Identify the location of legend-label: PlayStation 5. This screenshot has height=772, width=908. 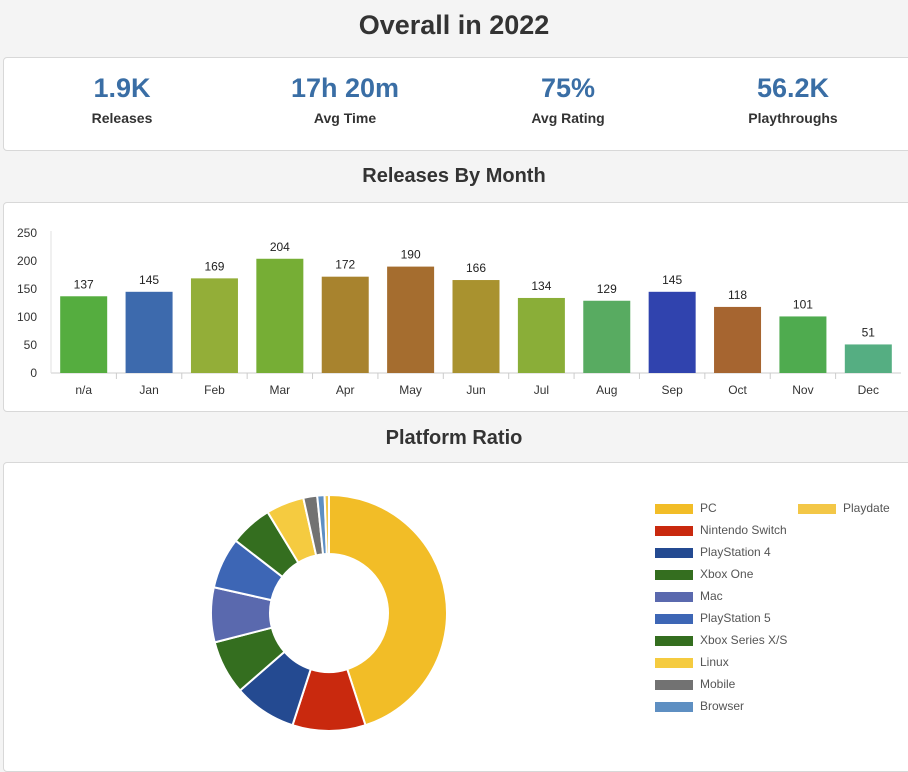
(735, 618).